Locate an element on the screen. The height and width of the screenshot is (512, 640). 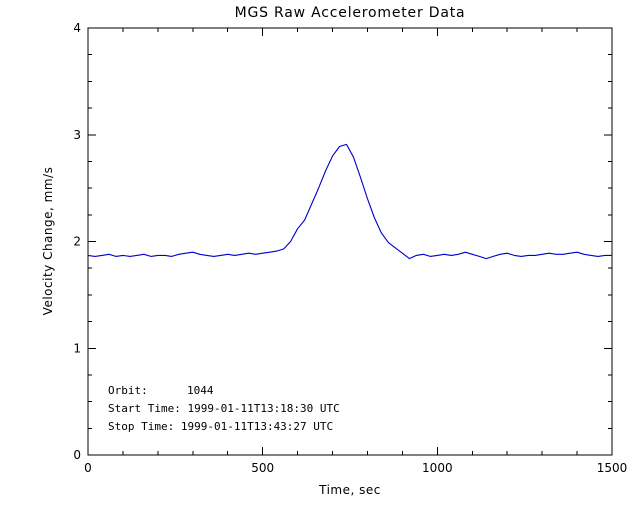
x-tick-label: 0 is located at coordinates (88, 468).